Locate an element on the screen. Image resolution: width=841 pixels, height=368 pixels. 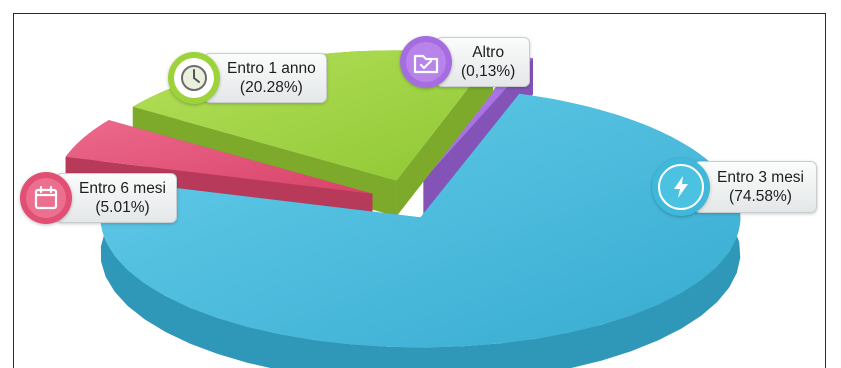
clock-icon-badge is located at coordinates (194, 78).